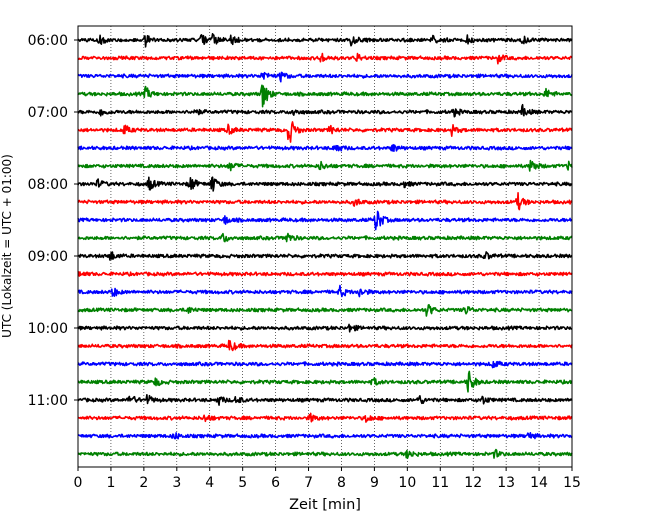  What do you see at coordinates (143, 483) in the screenshot?
I see `x-tick-label: 2` at bounding box center [143, 483].